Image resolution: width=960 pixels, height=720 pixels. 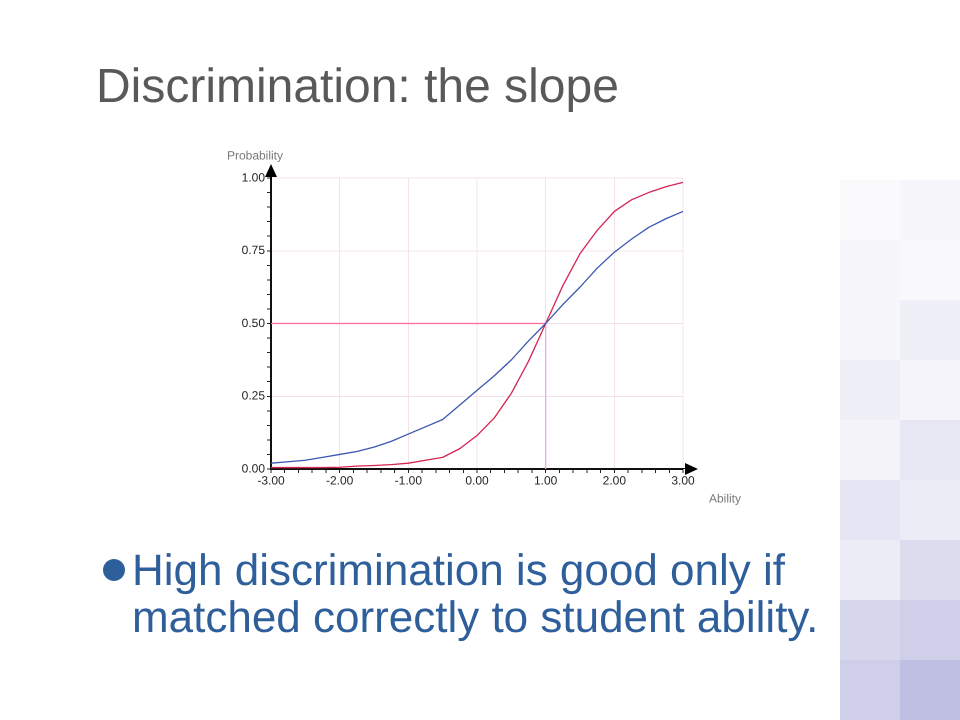 I want to click on x-tick-label: -3.00, so click(x=271, y=481).